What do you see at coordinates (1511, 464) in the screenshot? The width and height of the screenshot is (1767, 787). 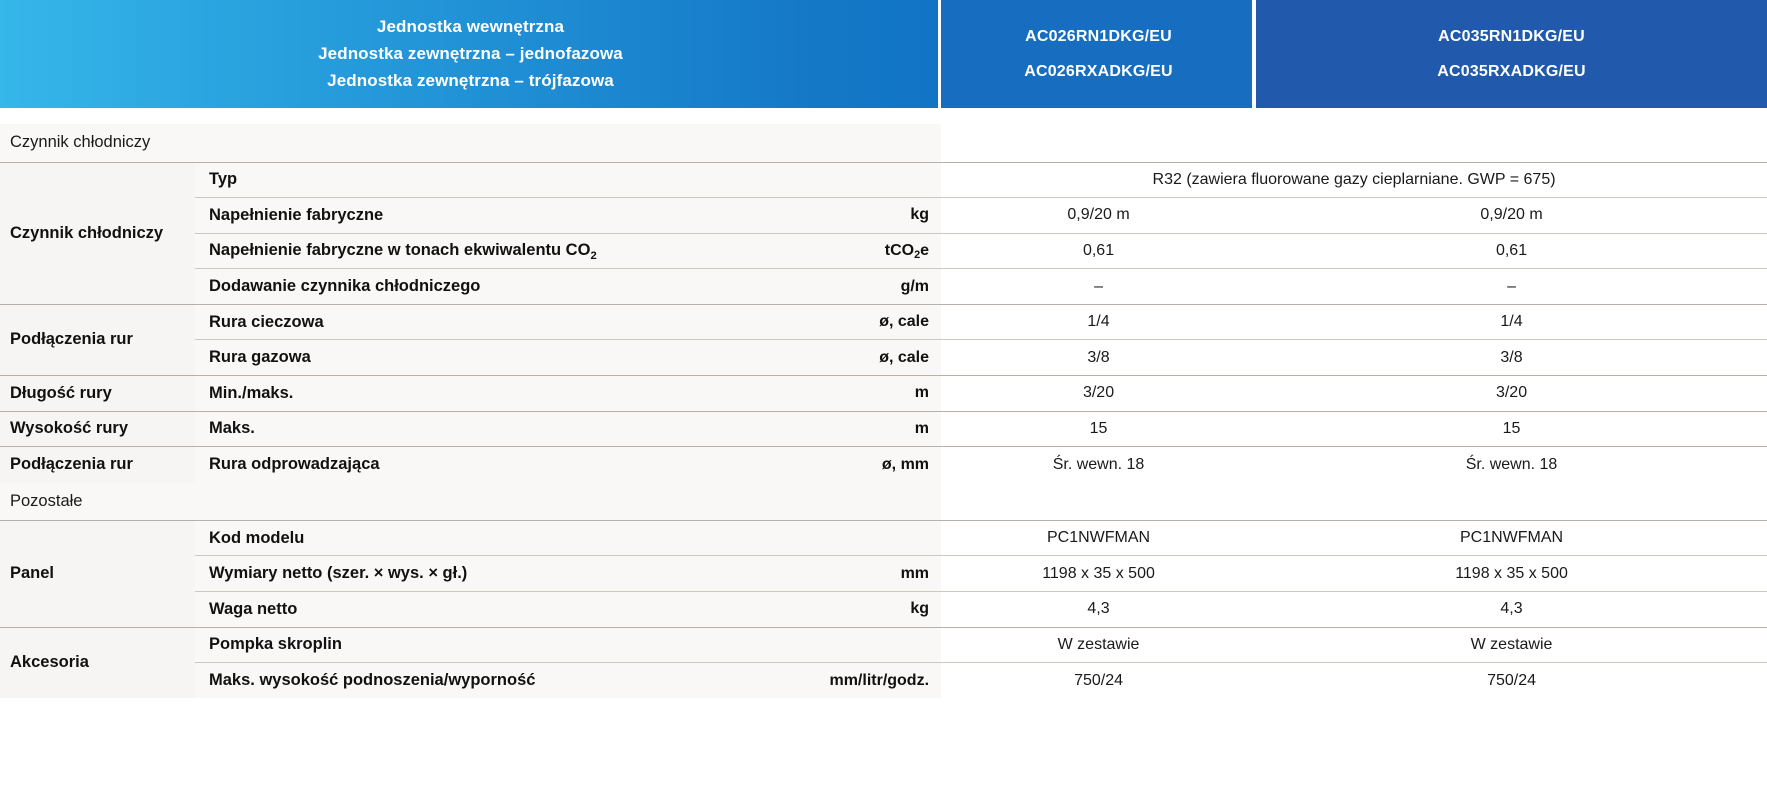 I see `row-value-model-2: Śr. wewn. 18` at bounding box center [1511, 464].